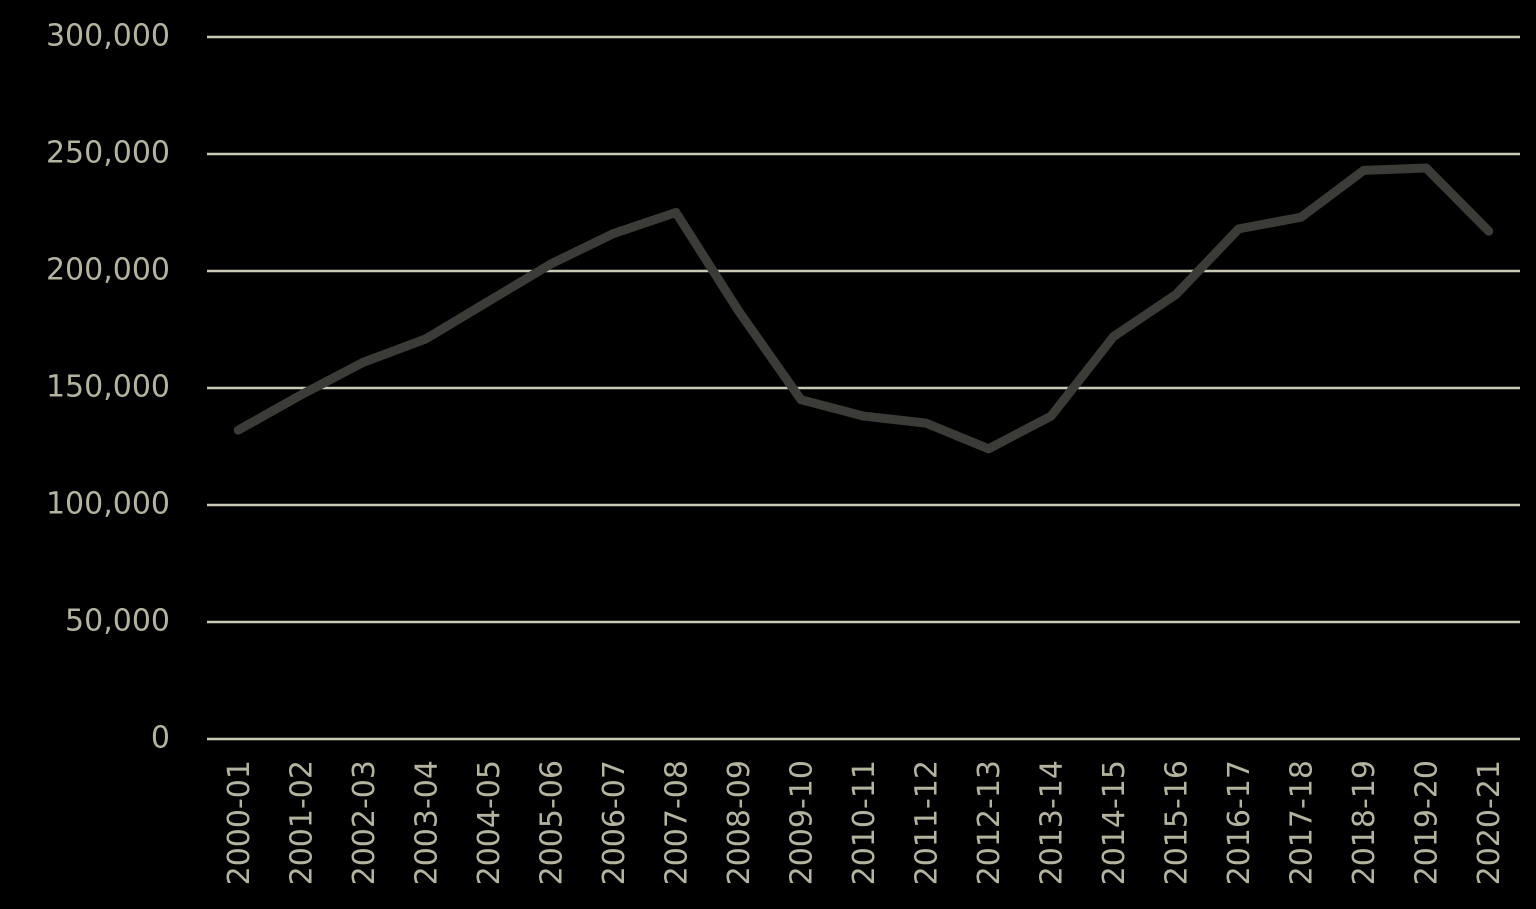 Image resolution: width=1536 pixels, height=909 pixels. What do you see at coordinates (426, 822) in the screenshot?
I see `x-tick-label: 2003-04` at bounding box center [426, 822].